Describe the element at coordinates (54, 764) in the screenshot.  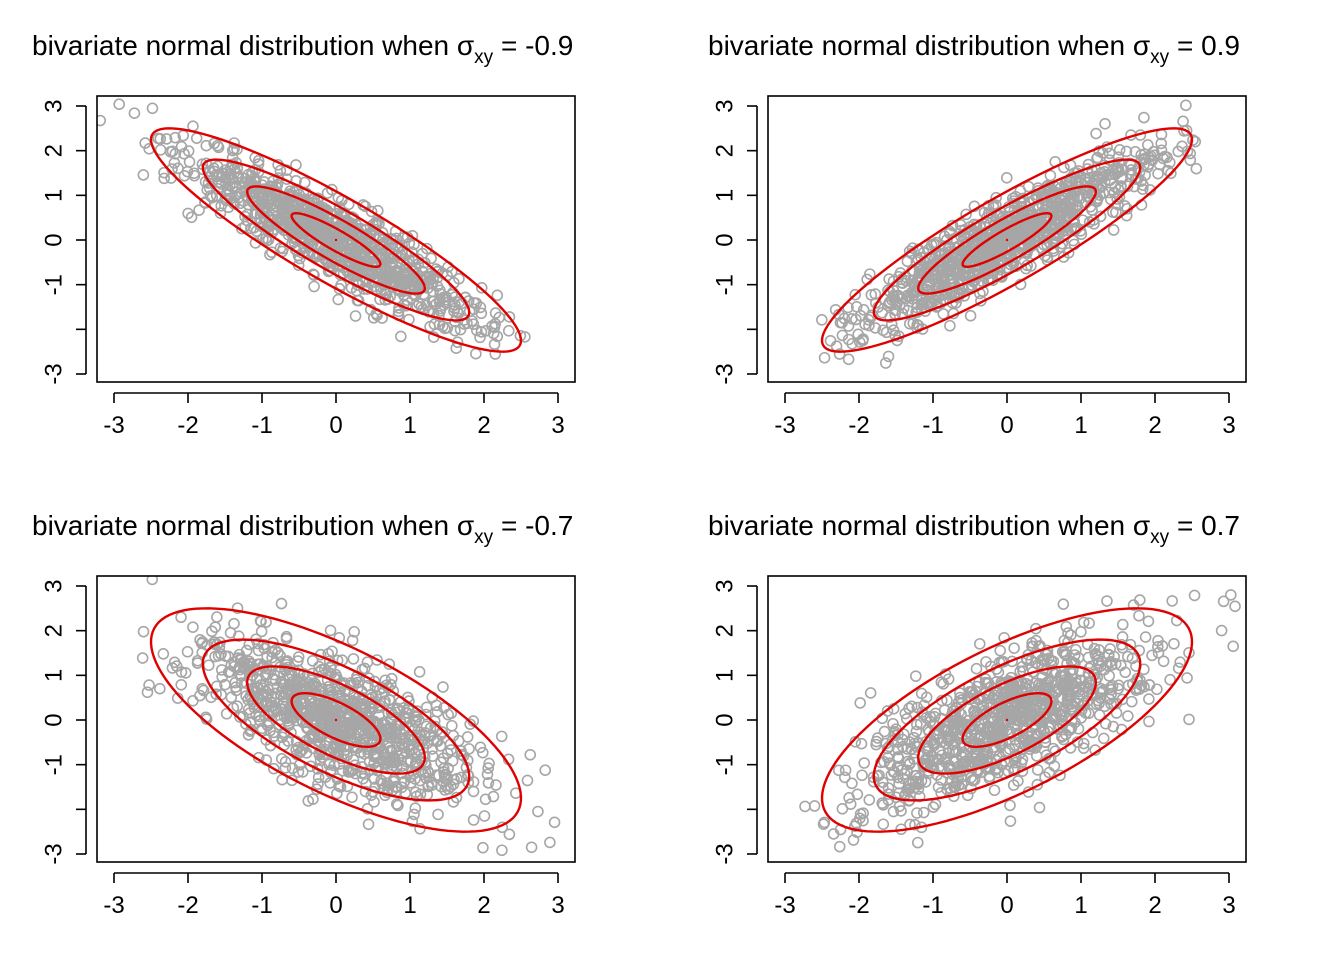
I see `y-tick-label: -1` at that location.